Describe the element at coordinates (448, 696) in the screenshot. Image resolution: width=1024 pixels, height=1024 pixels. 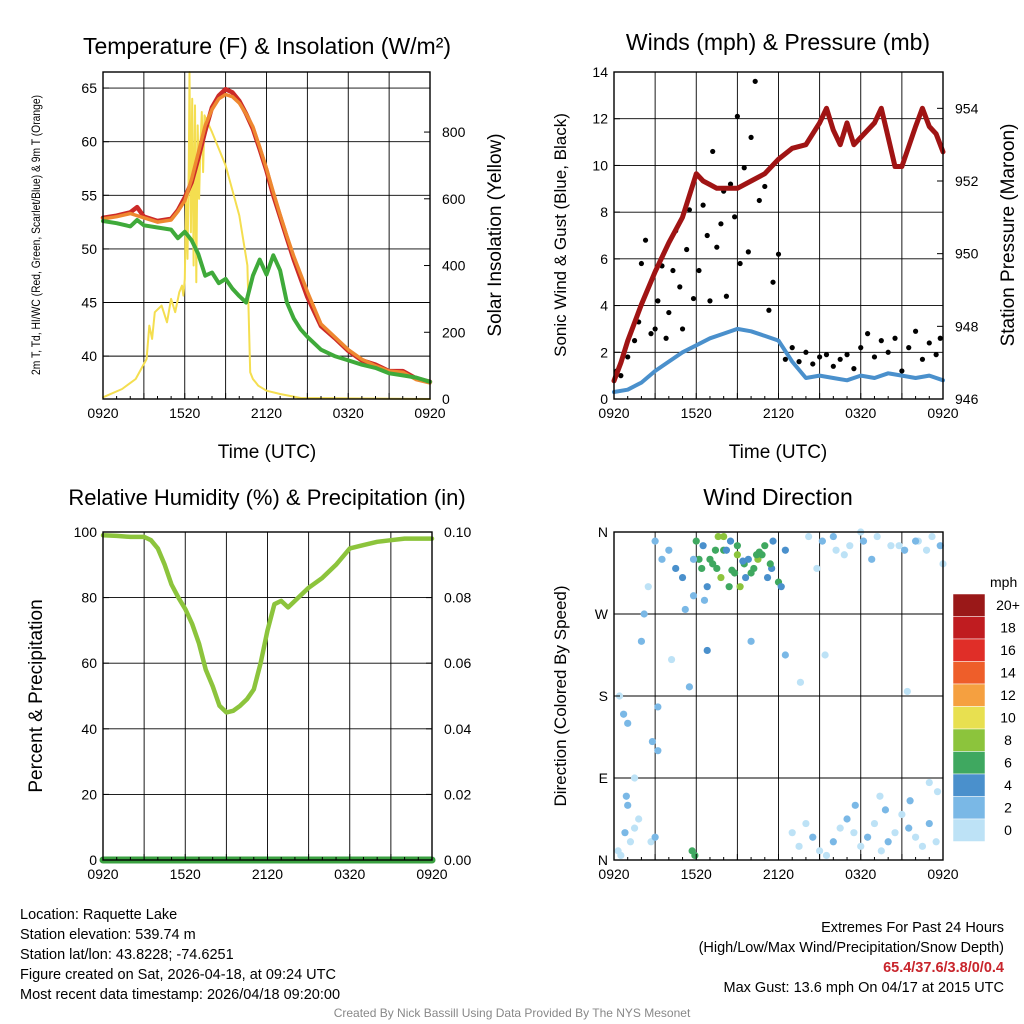
I see `rh-y2-ticks: 0.00 0.02 0.04 0.06 0.08 0.10` at that location.